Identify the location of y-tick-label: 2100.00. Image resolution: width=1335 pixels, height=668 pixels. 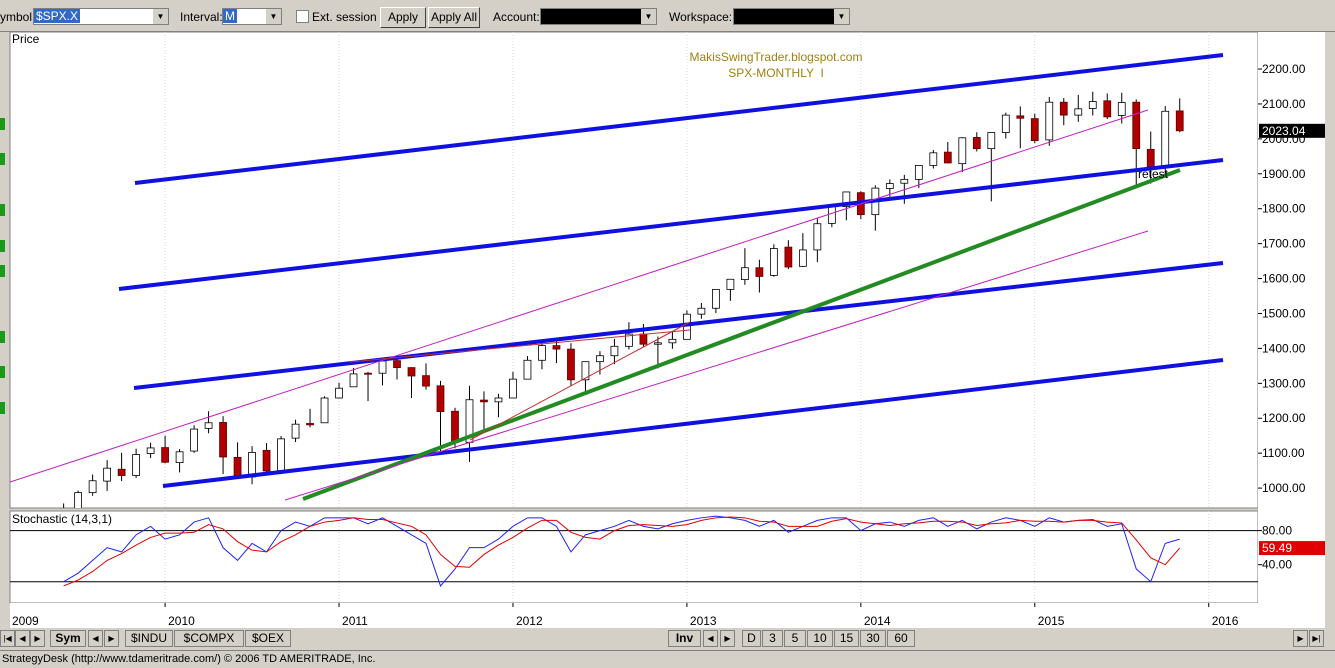
(1284, 104).